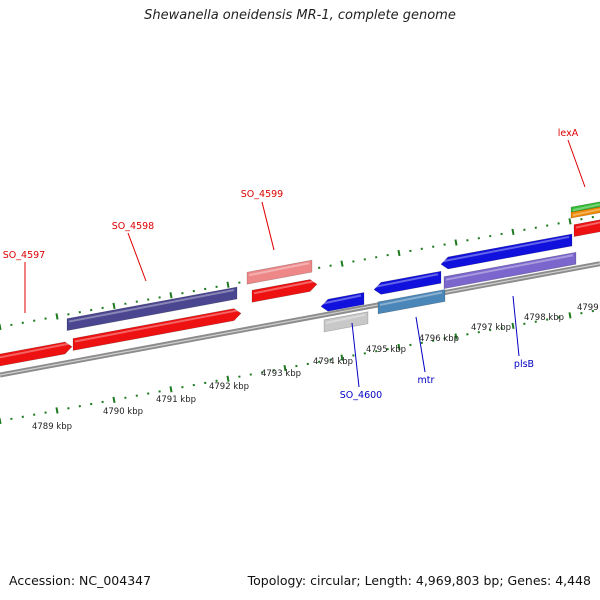 The image size is (600, 600). Describe the element at coordinates (176, 400) in the screenshot. I see `position-label: 4791 kbp` at that location.